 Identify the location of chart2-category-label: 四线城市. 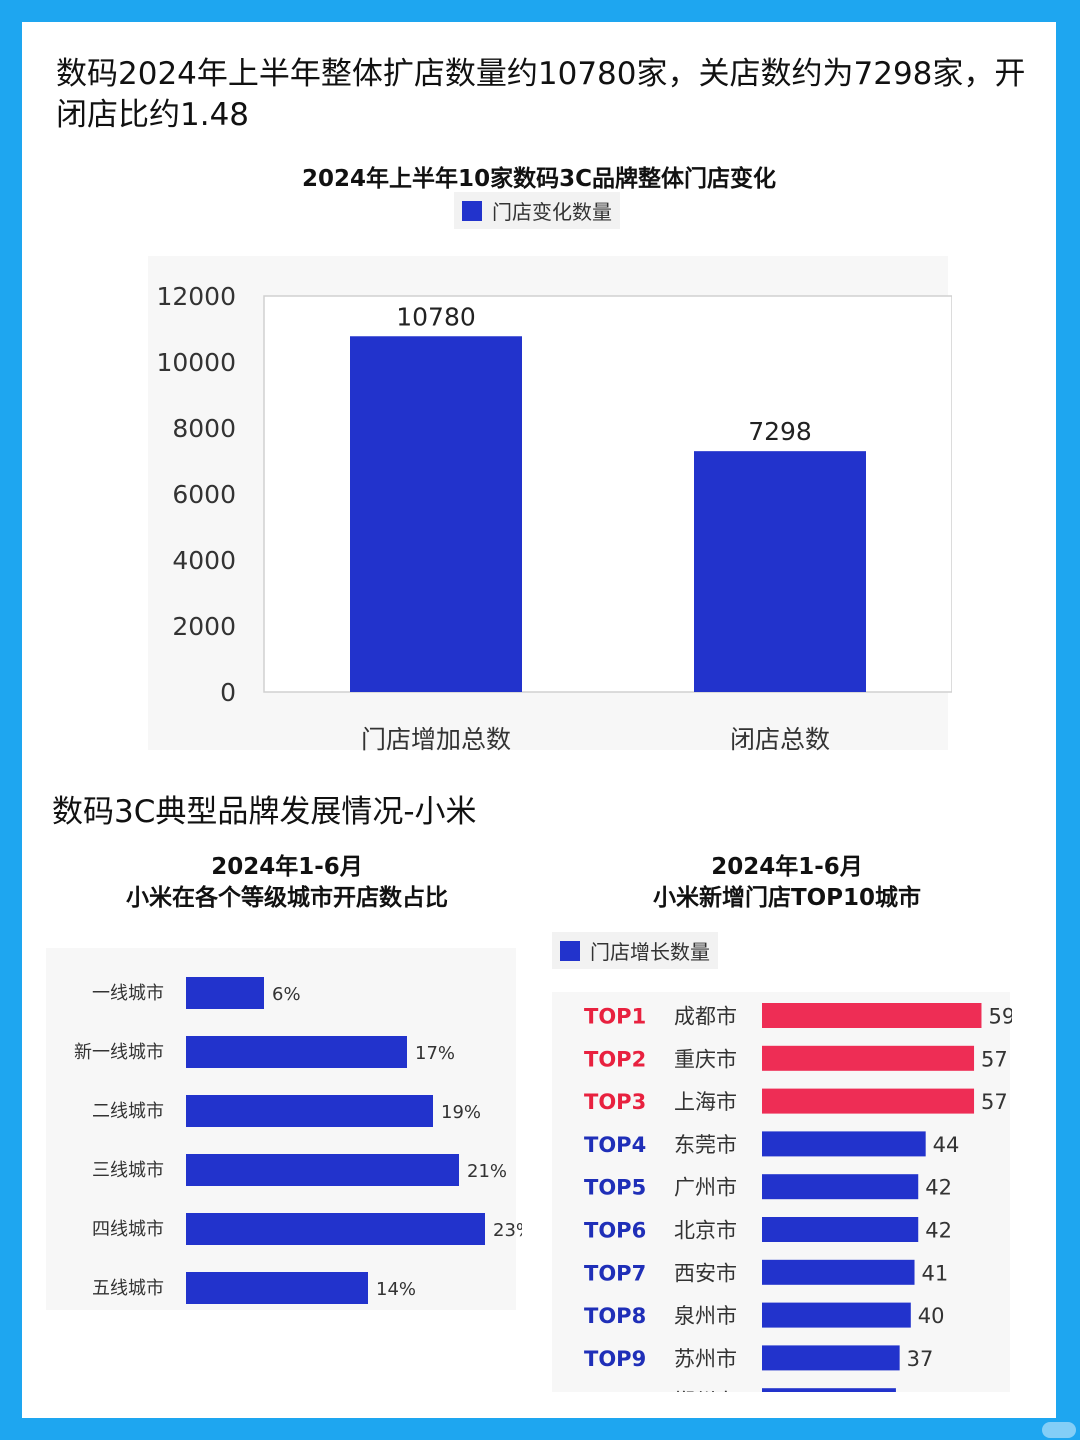
(128, 1229).